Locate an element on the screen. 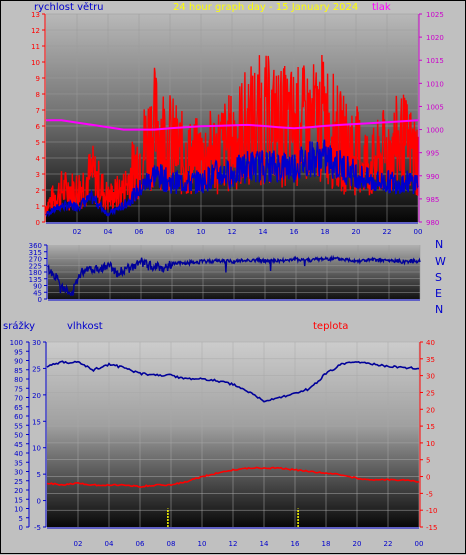 The height and width of the screenshot is (555, 466). pressure-title: tlak is located at coordinates (381, 7).